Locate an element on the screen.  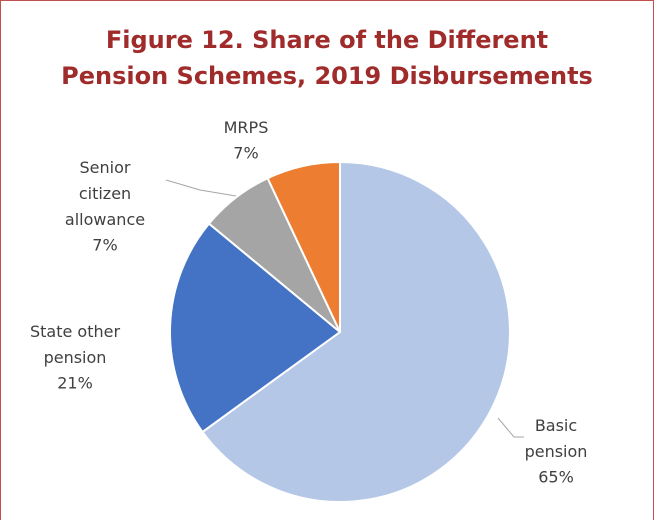
label-line: allowance is located at coordinates (105, 219).